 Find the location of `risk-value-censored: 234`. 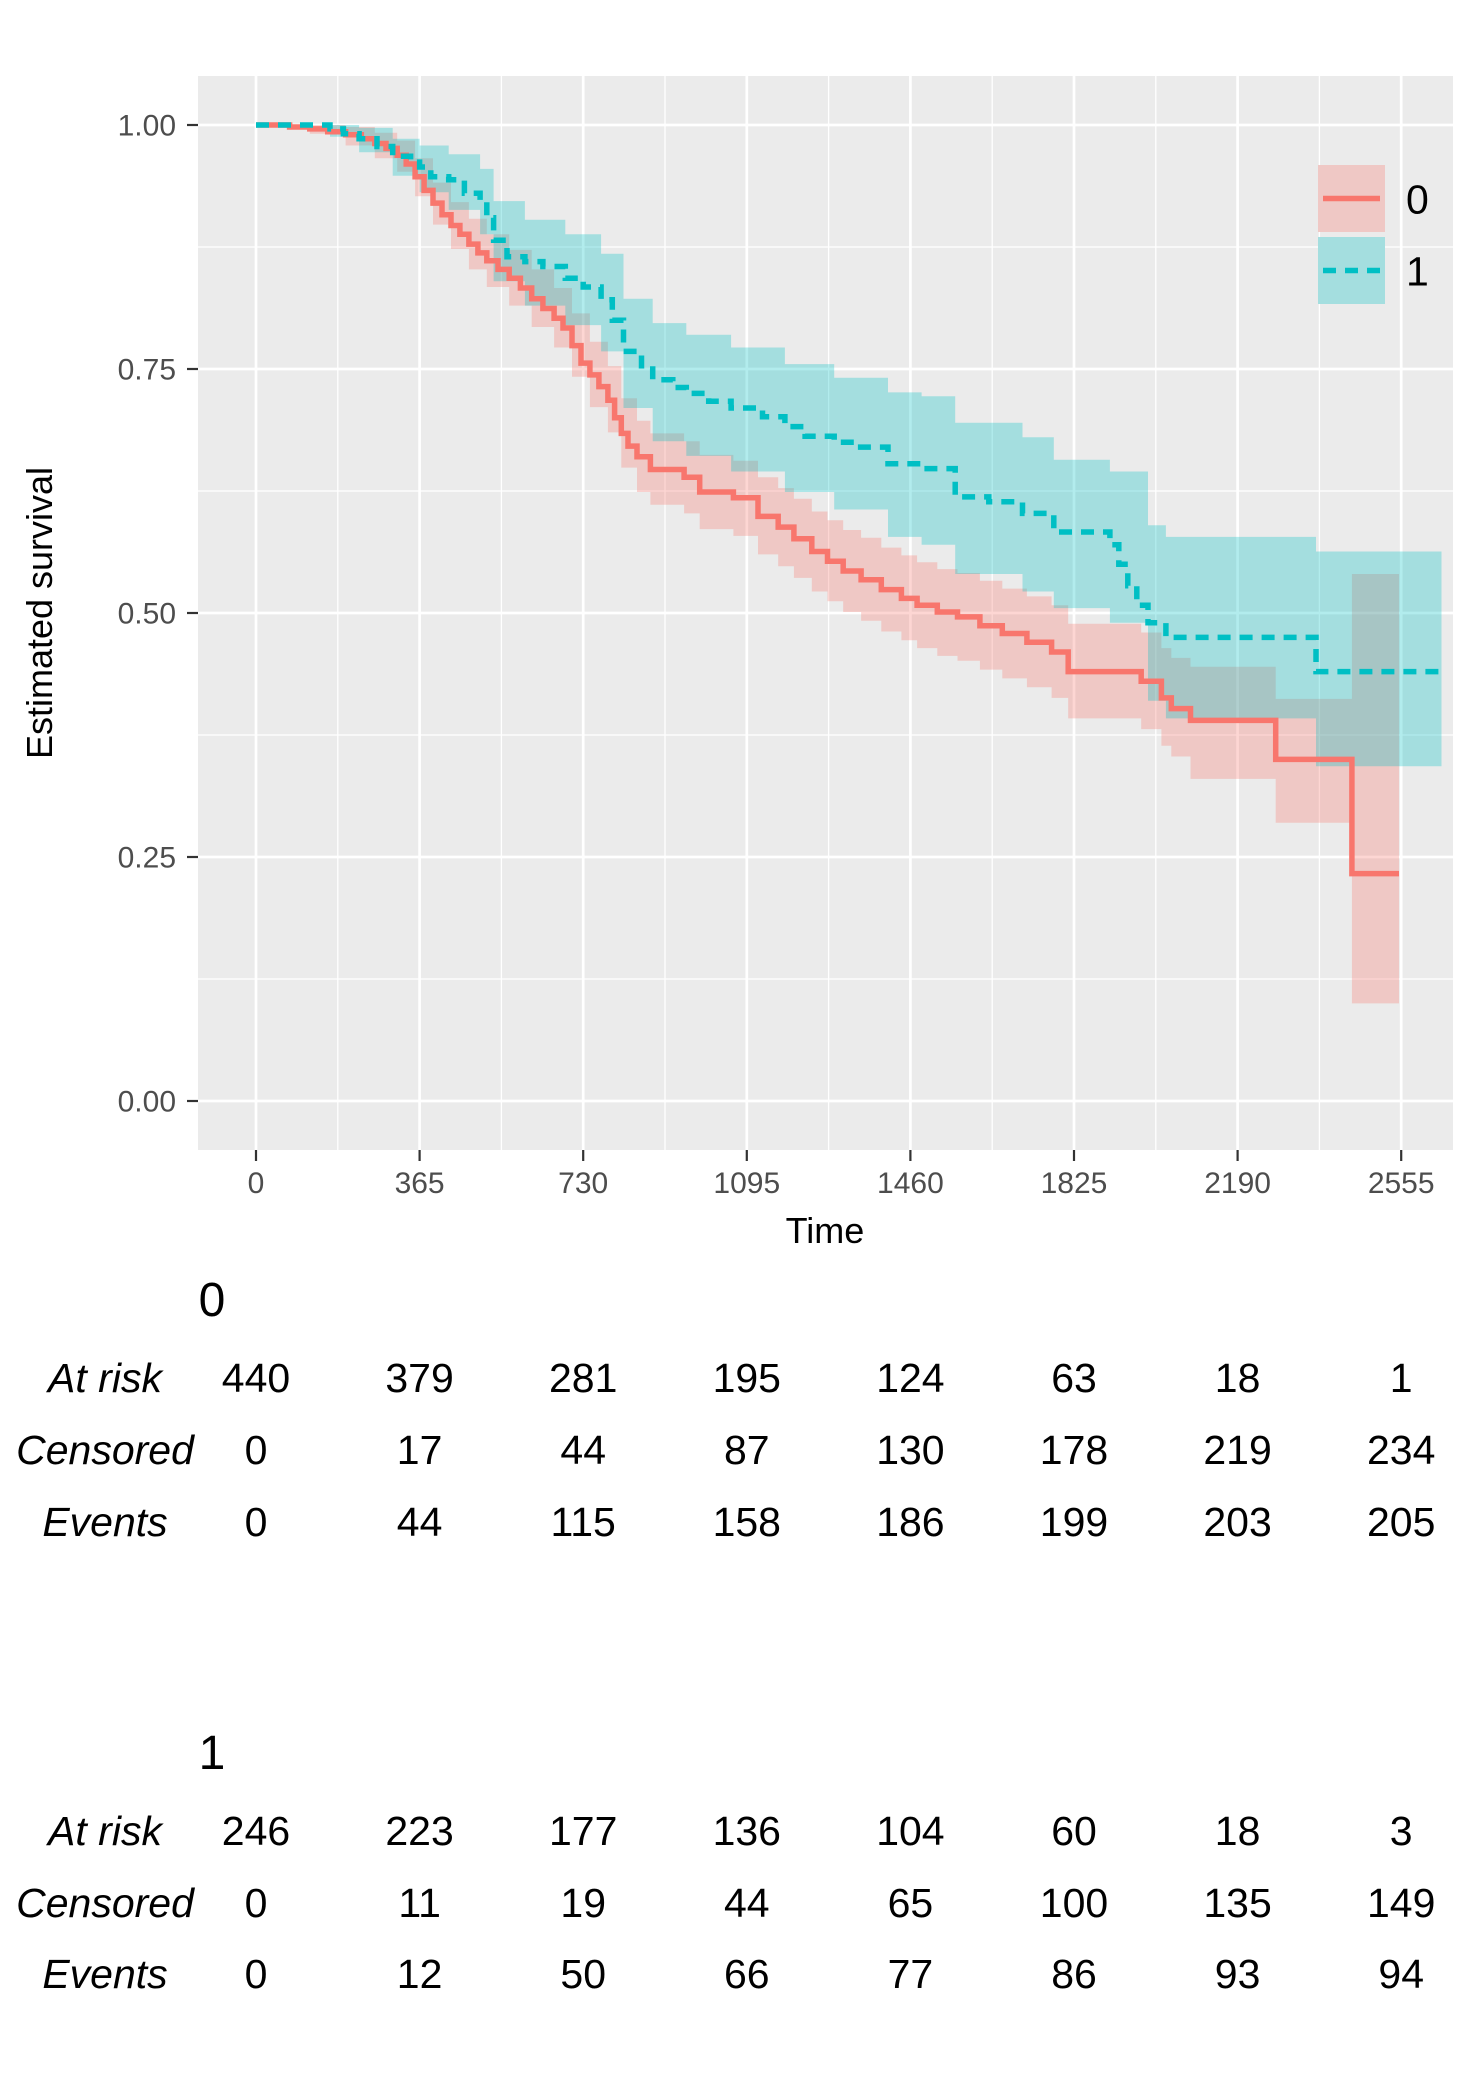

risk-value-censored: 234 is located at coordinates (1401, 1450).